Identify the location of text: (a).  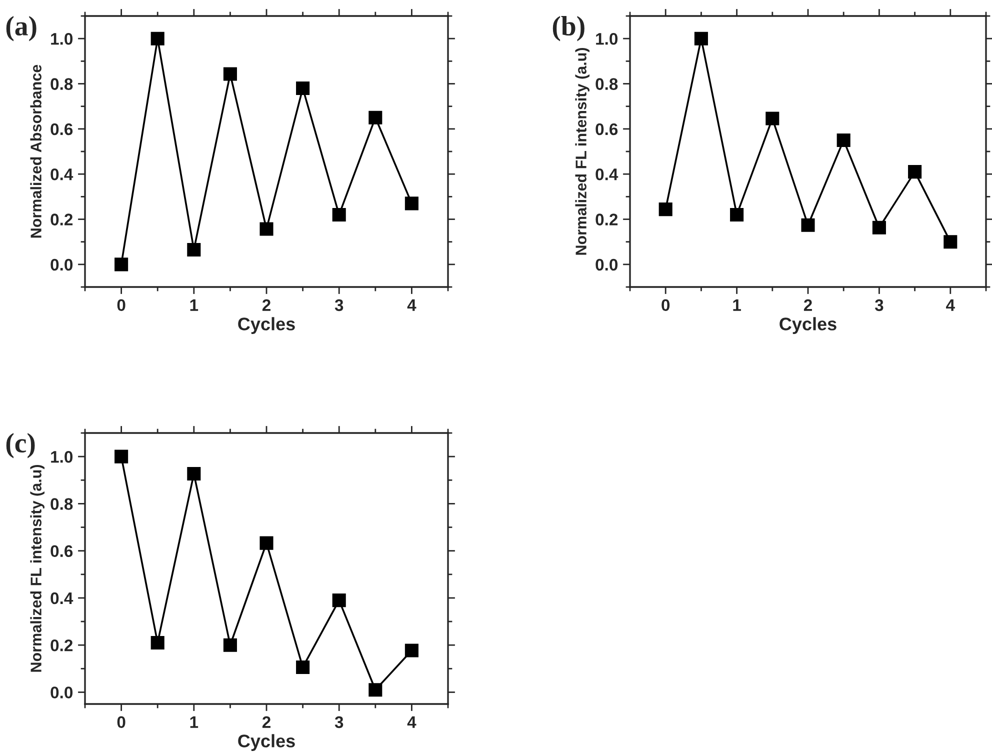
(21, 29).